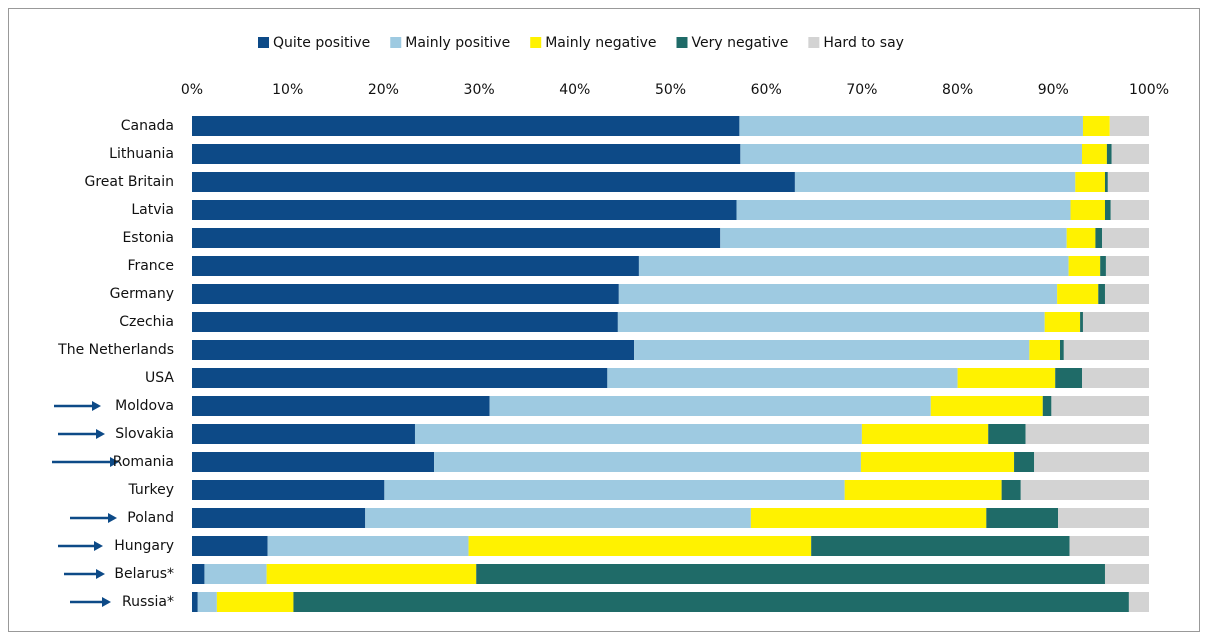 This screenshot has height=637, width=1208. What do you see at coordinates (146, 322) in the screenshot?
I see `y-tick-label: Czechia` at bounding box center [146, 322].